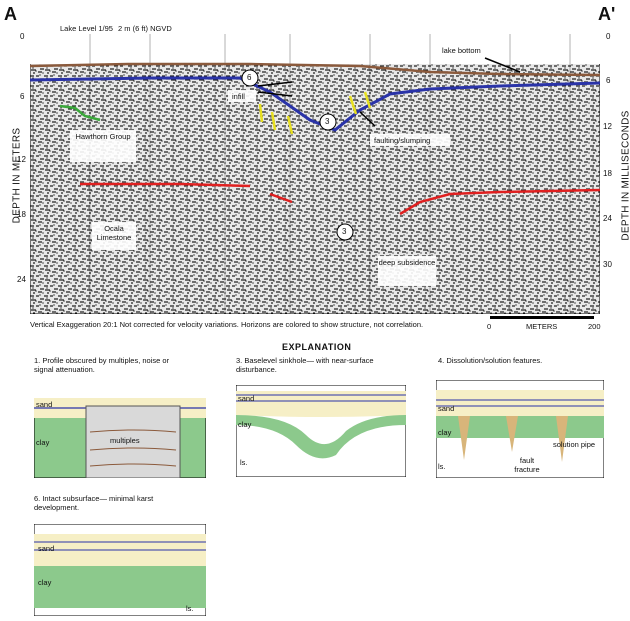 The width and height of the screenshot is (630, 621). Describe the element at coordinates (527, 465) in the screenshot. I see `panel-label: fault fracture` at that location.